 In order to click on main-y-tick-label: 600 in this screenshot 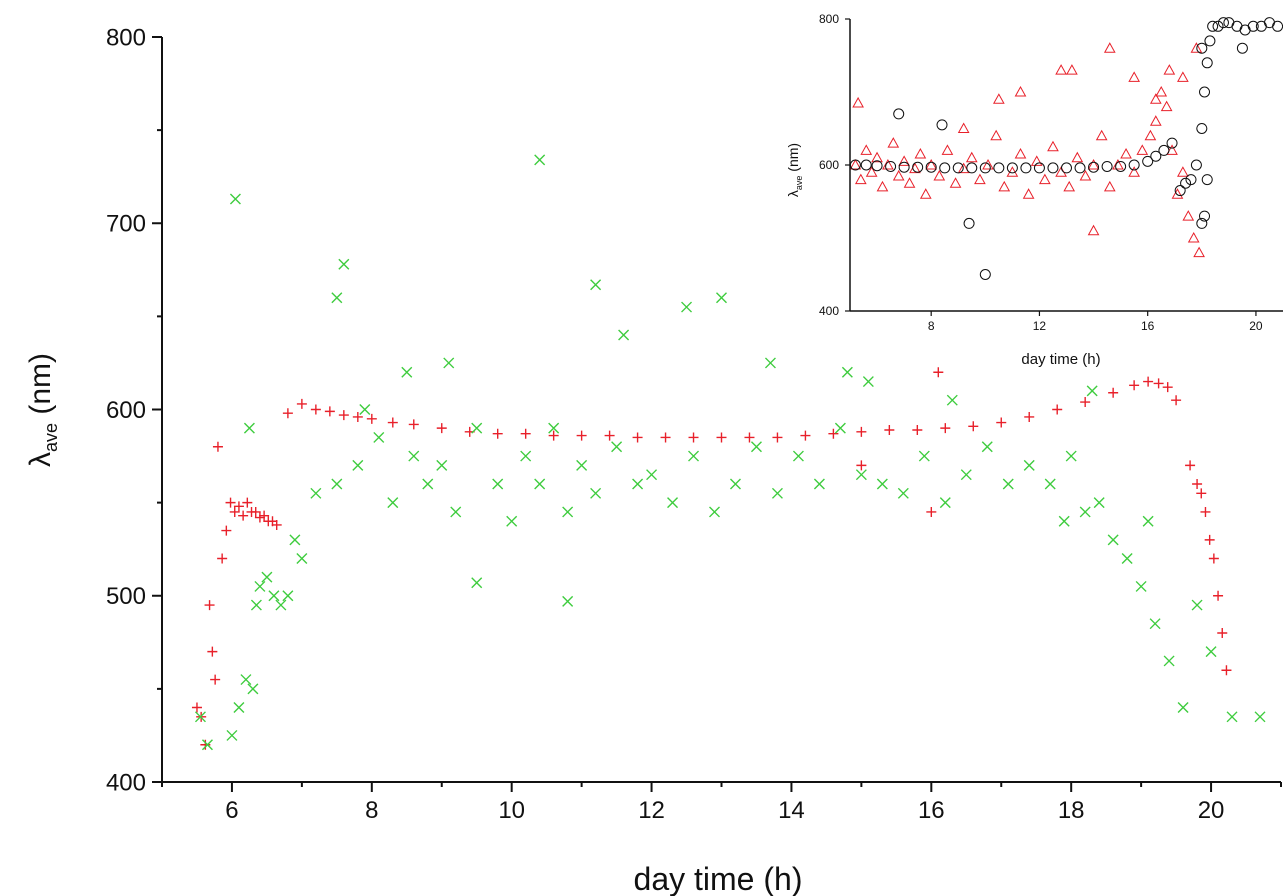, I will do `click(126, 410)`.